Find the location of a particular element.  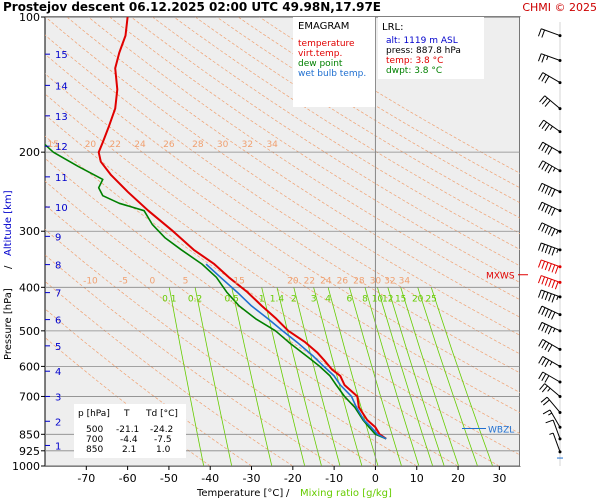

y-tick-label: 600 is located at coordinates (29, 366).